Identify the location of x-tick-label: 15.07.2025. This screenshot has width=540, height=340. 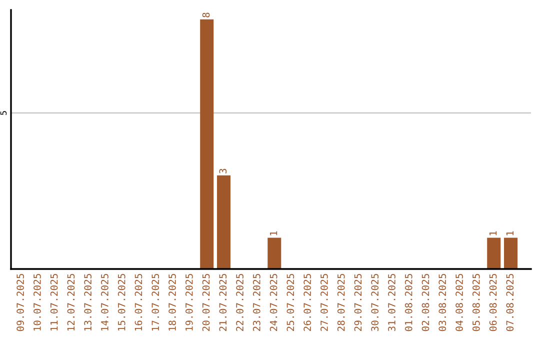
(122, 302).